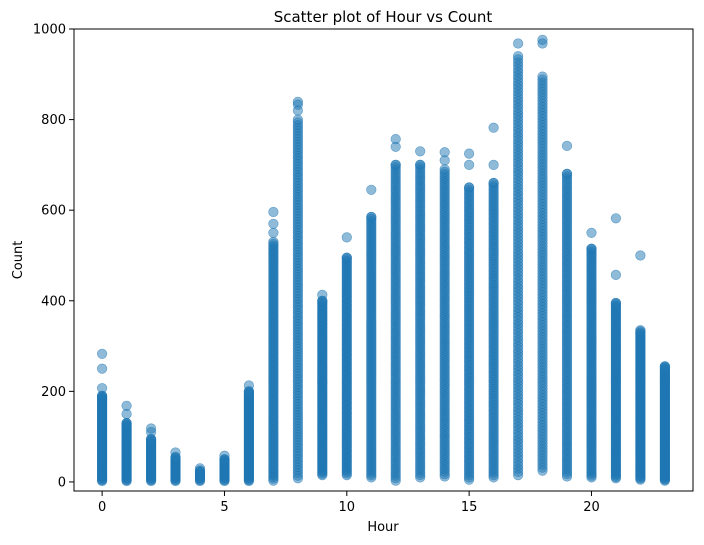 The image size is (704, 545). I want to click on y-axis-title: Count, so click(18, 260).